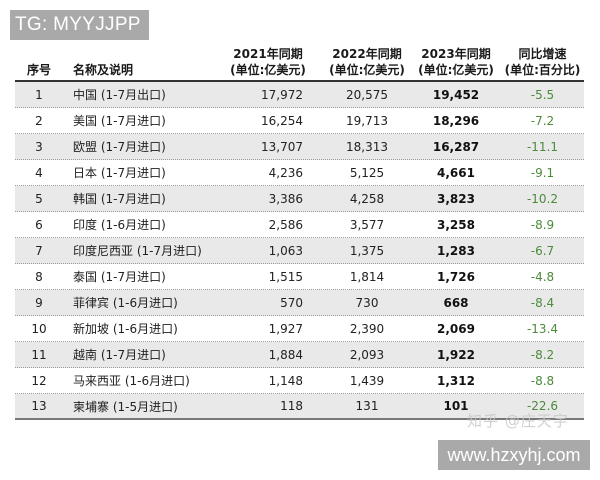 This screenshot has height=480, width=600. What do you see at coordinates (39, 354) in the screenshot?
I see `cell-index: 11` at bounding box center [39, 354].